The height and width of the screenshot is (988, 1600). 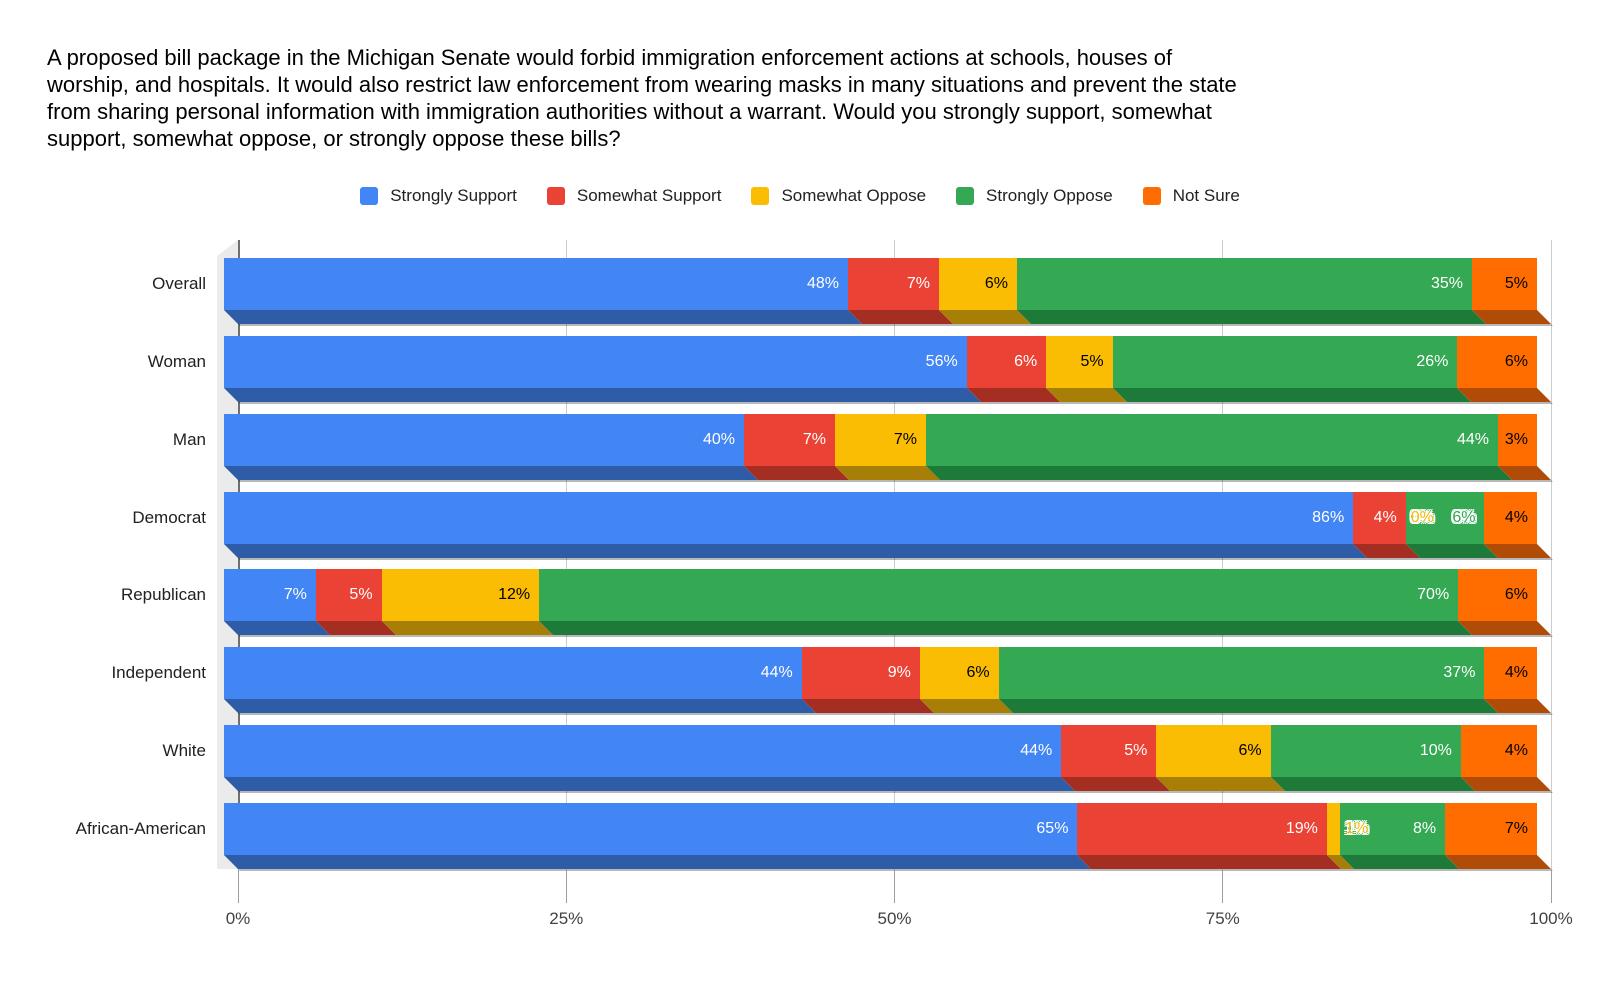 What do you see at coordinates (1504, 394) in the screenshot?
I see `bar-segment-3d-woman-not-sure` at bounding box center [1504, 394].